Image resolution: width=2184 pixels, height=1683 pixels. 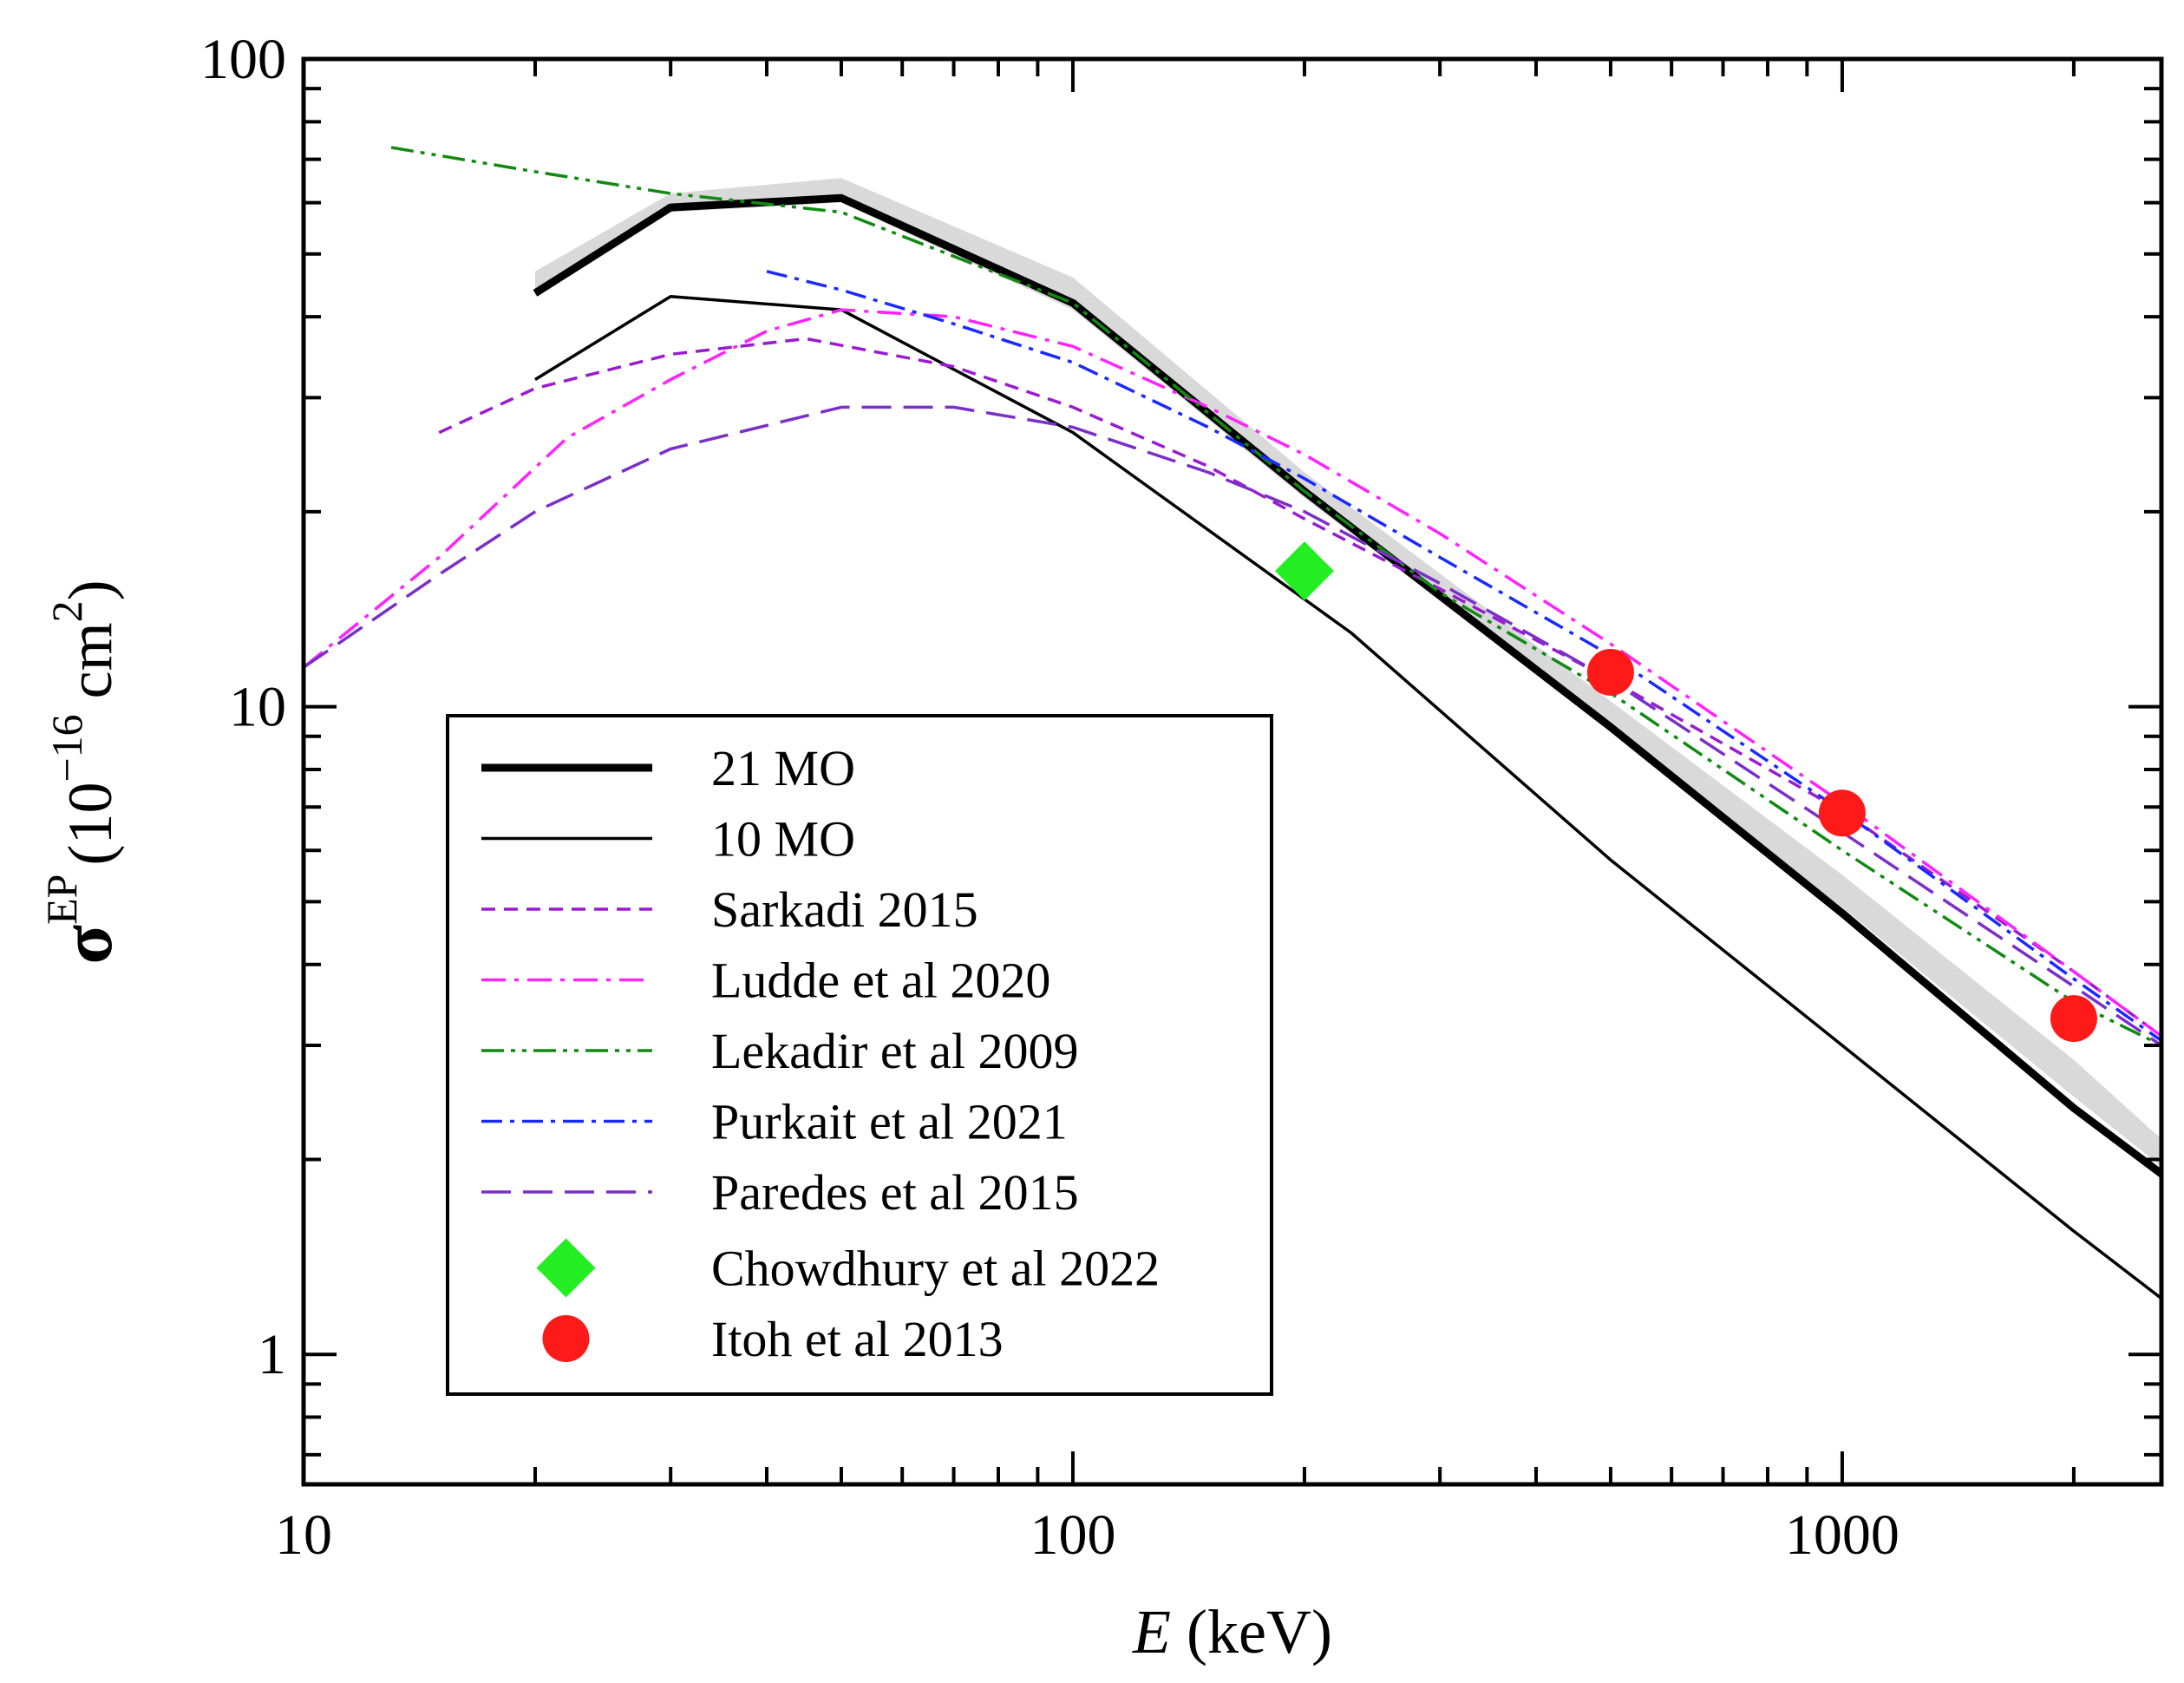 I want to click on x-tick-label: 100, so click(x=1072, y=1535).